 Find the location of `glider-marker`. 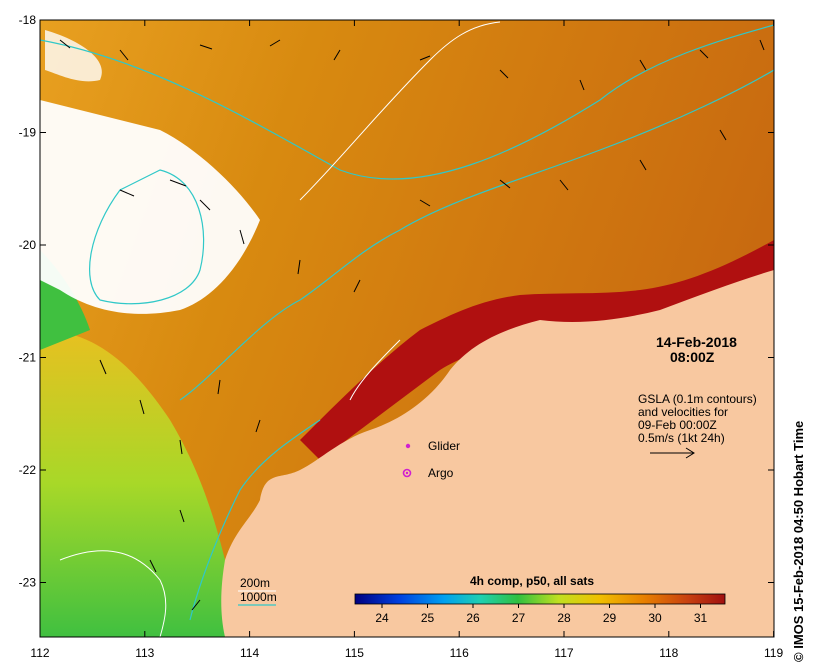

glider-marker is located at coordinates (408, 446).